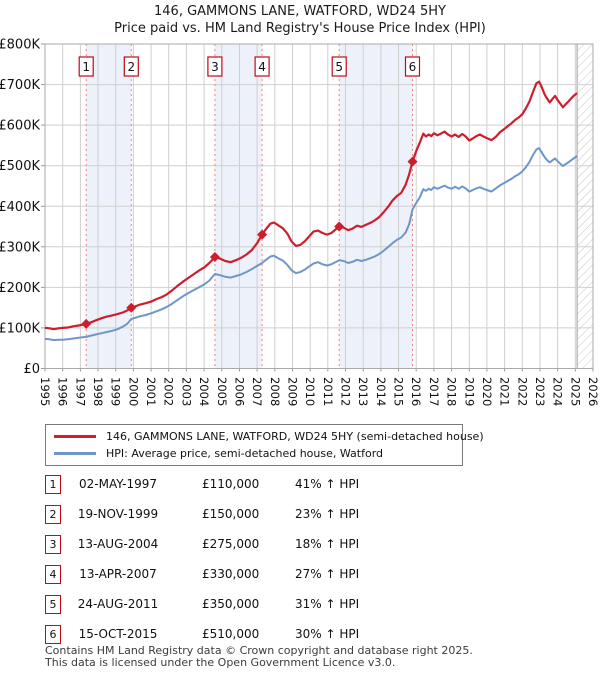 The height and width of the screenshot is (680, 600). I want to click on table-row: 5 24-AUG-2011 £350,000 31% ↑ HPI, so click(300, 605).